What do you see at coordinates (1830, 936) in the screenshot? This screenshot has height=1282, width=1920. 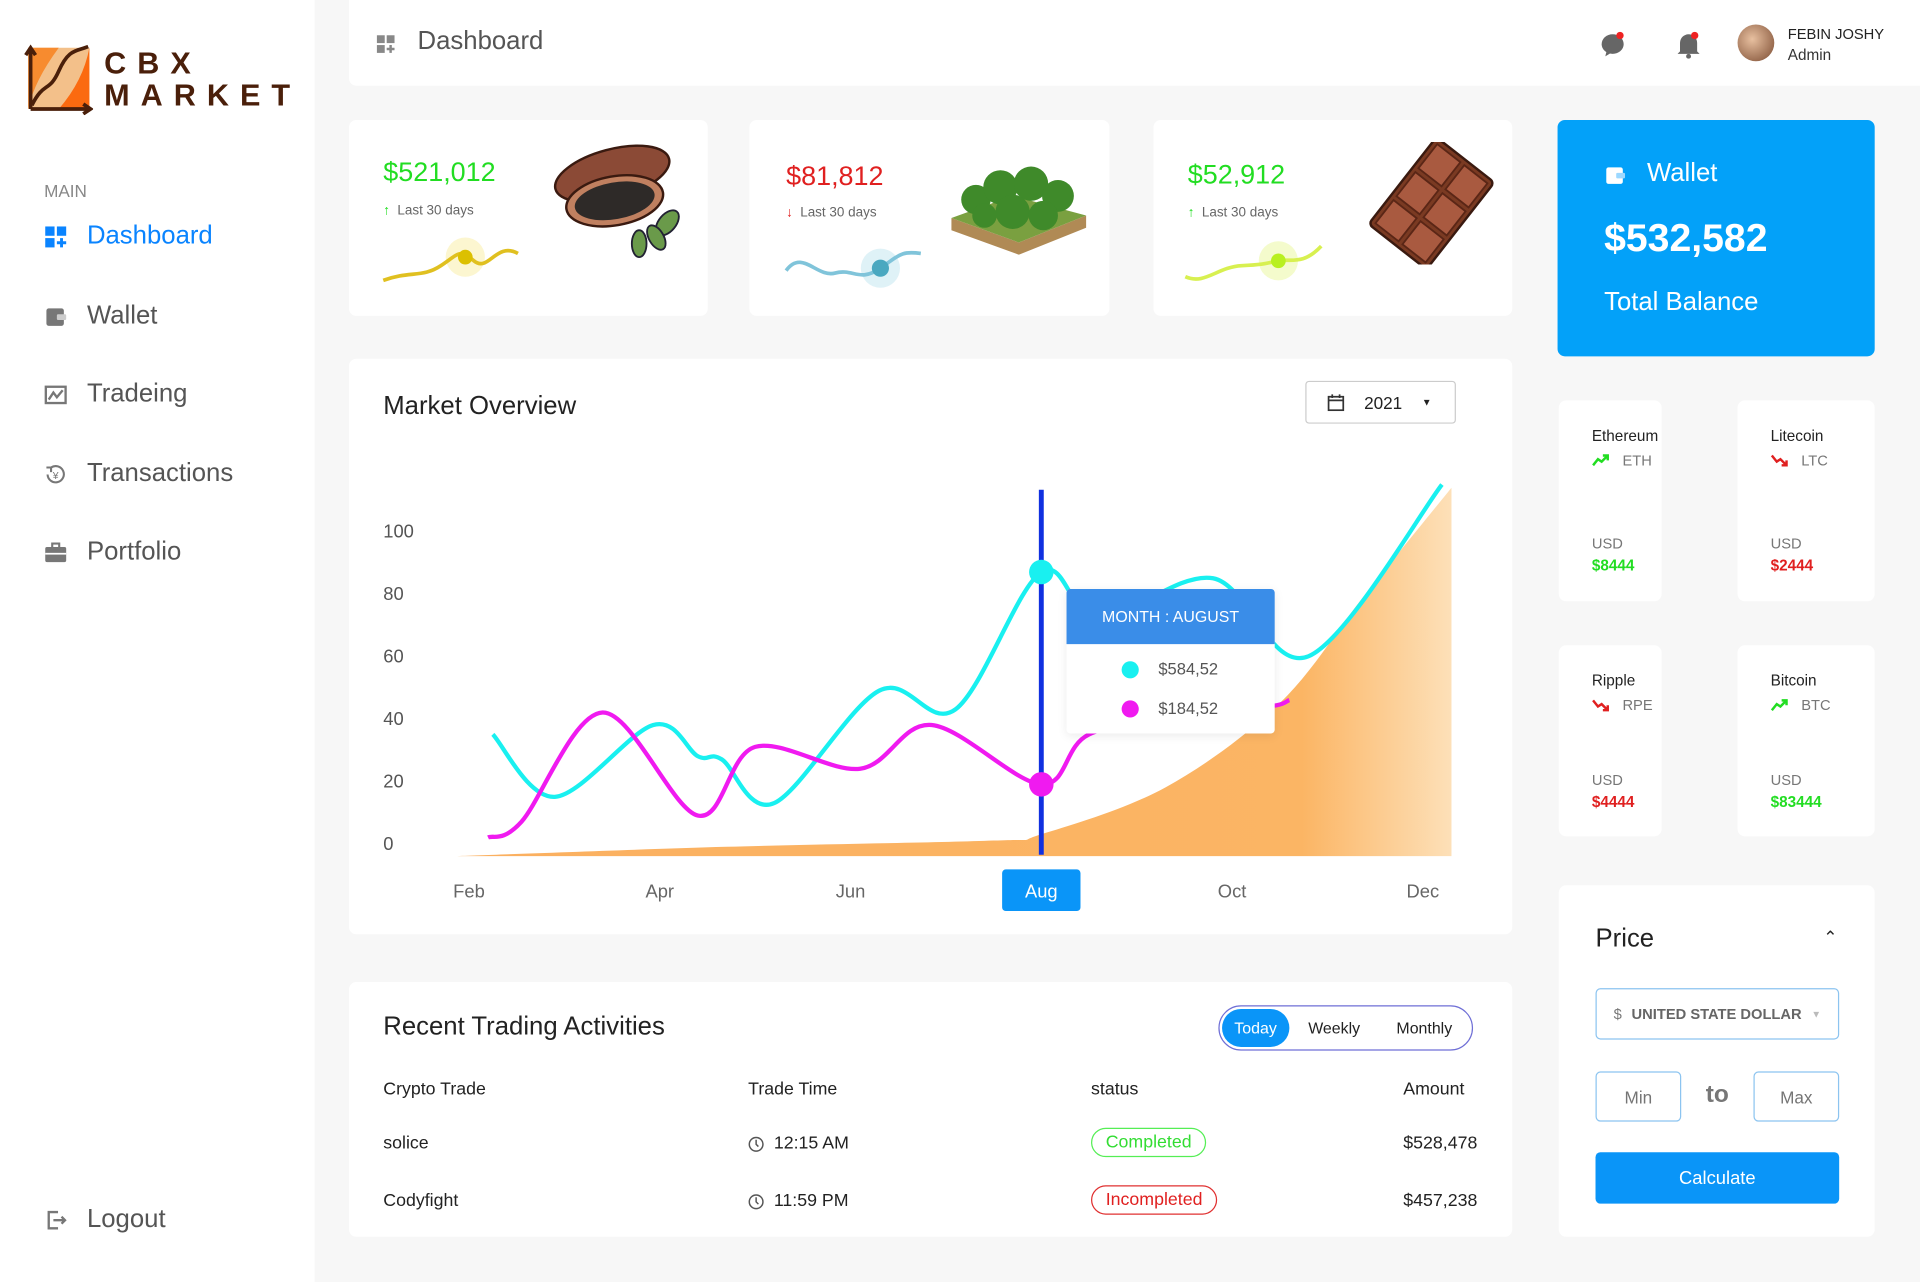 I see `collapse-chevron-up-icon: ⌃` at bounding box center [1830, 936].